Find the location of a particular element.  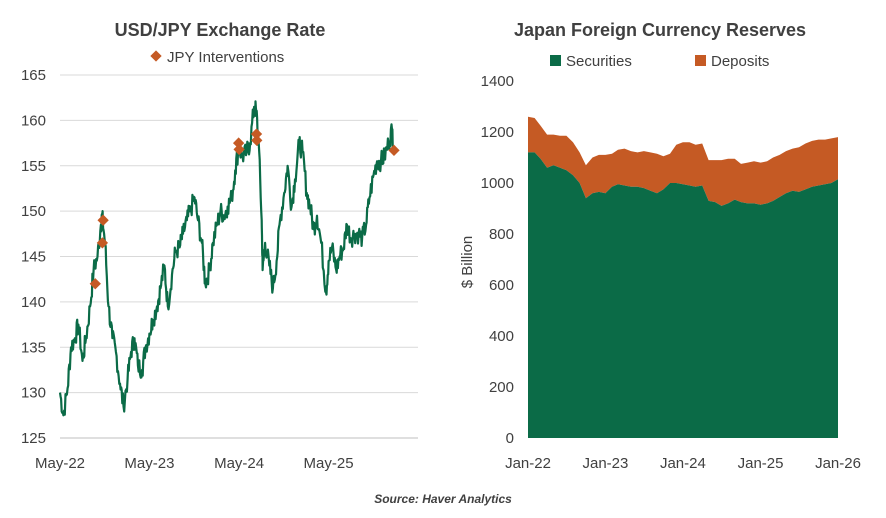

right-y-tick-label: 800 is located at coordinates (501, 234).